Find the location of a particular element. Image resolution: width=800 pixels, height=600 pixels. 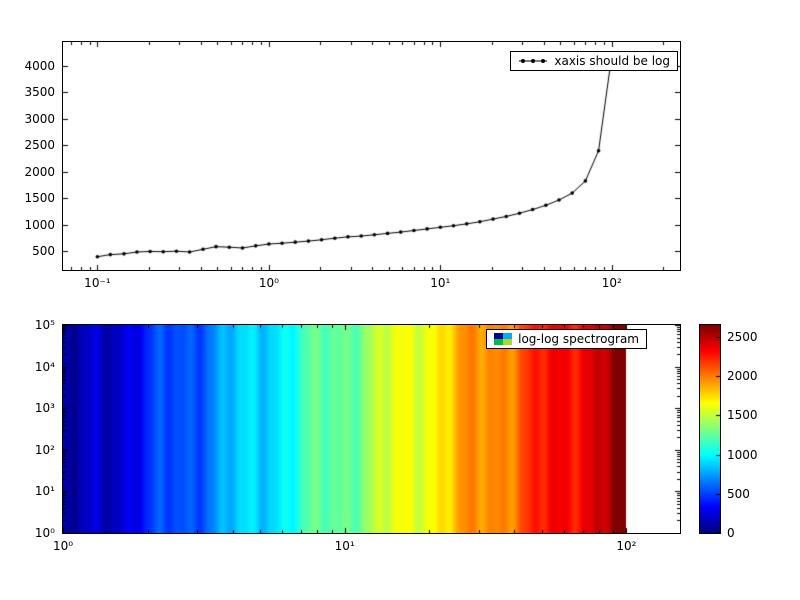

y-tick-label: 4000 is located at coordinates (39, 65).